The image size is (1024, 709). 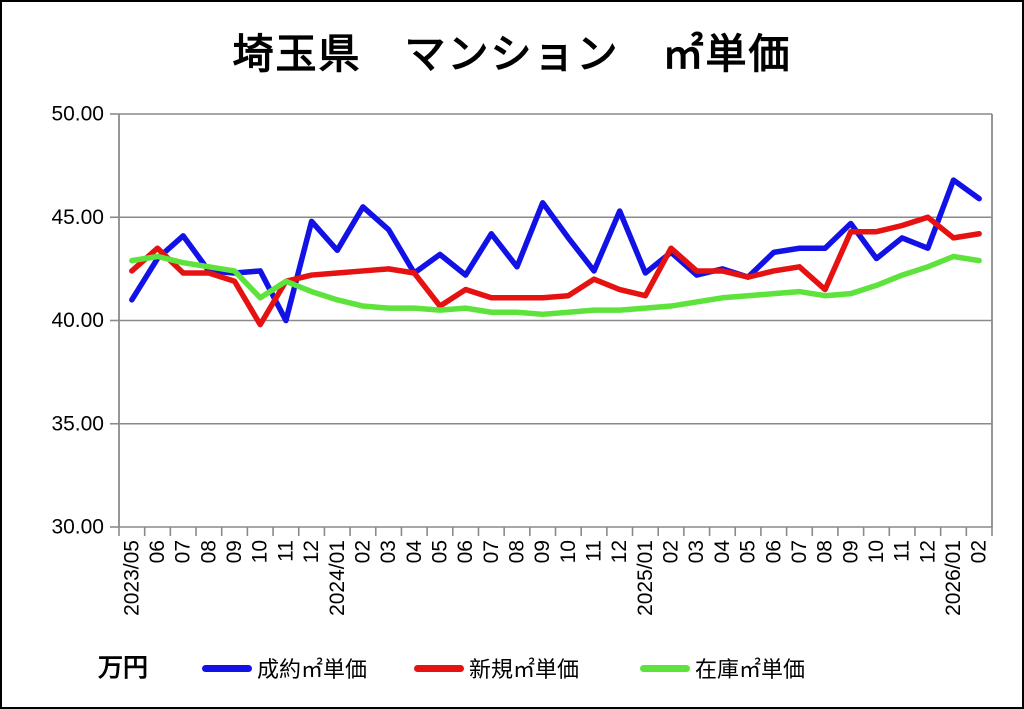 What do you see at coordinates (665, 668) in the screenshot?
I see `legend-swatch-green-line` at bounding box center [665, 668].